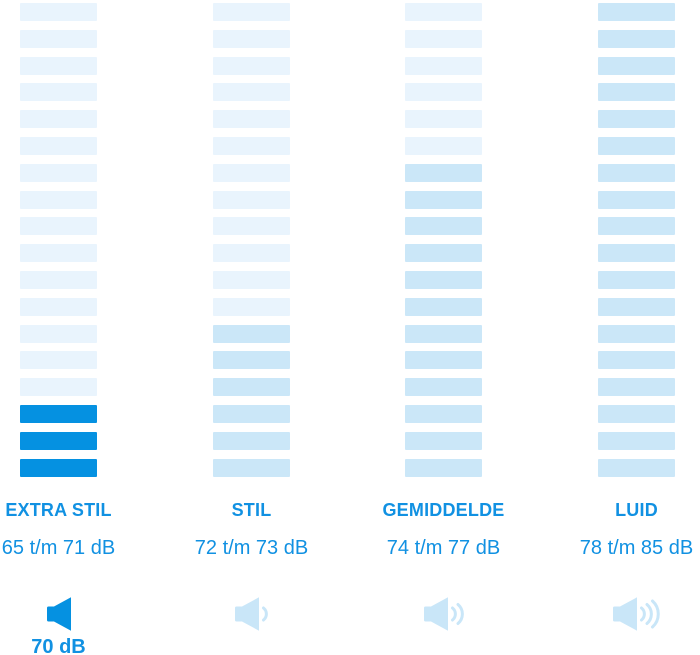 The height and width of the screenshot is (655, 700). What do you see at coordinates (58, 509) in the screenshot?
I see `category-label: EXTRA STIL` at bounding box center [58, 509].